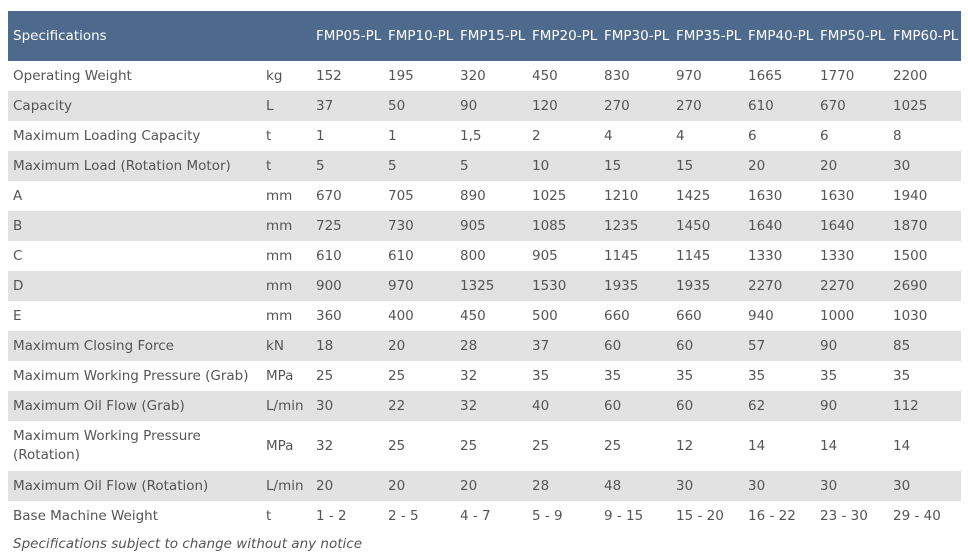 Image resolution: width=968 pixels, height=558 pixels. What do you see at coordinates (707, 226) in the screenshot?
I see `row-value: 1450` at bounding box center [707, 226].